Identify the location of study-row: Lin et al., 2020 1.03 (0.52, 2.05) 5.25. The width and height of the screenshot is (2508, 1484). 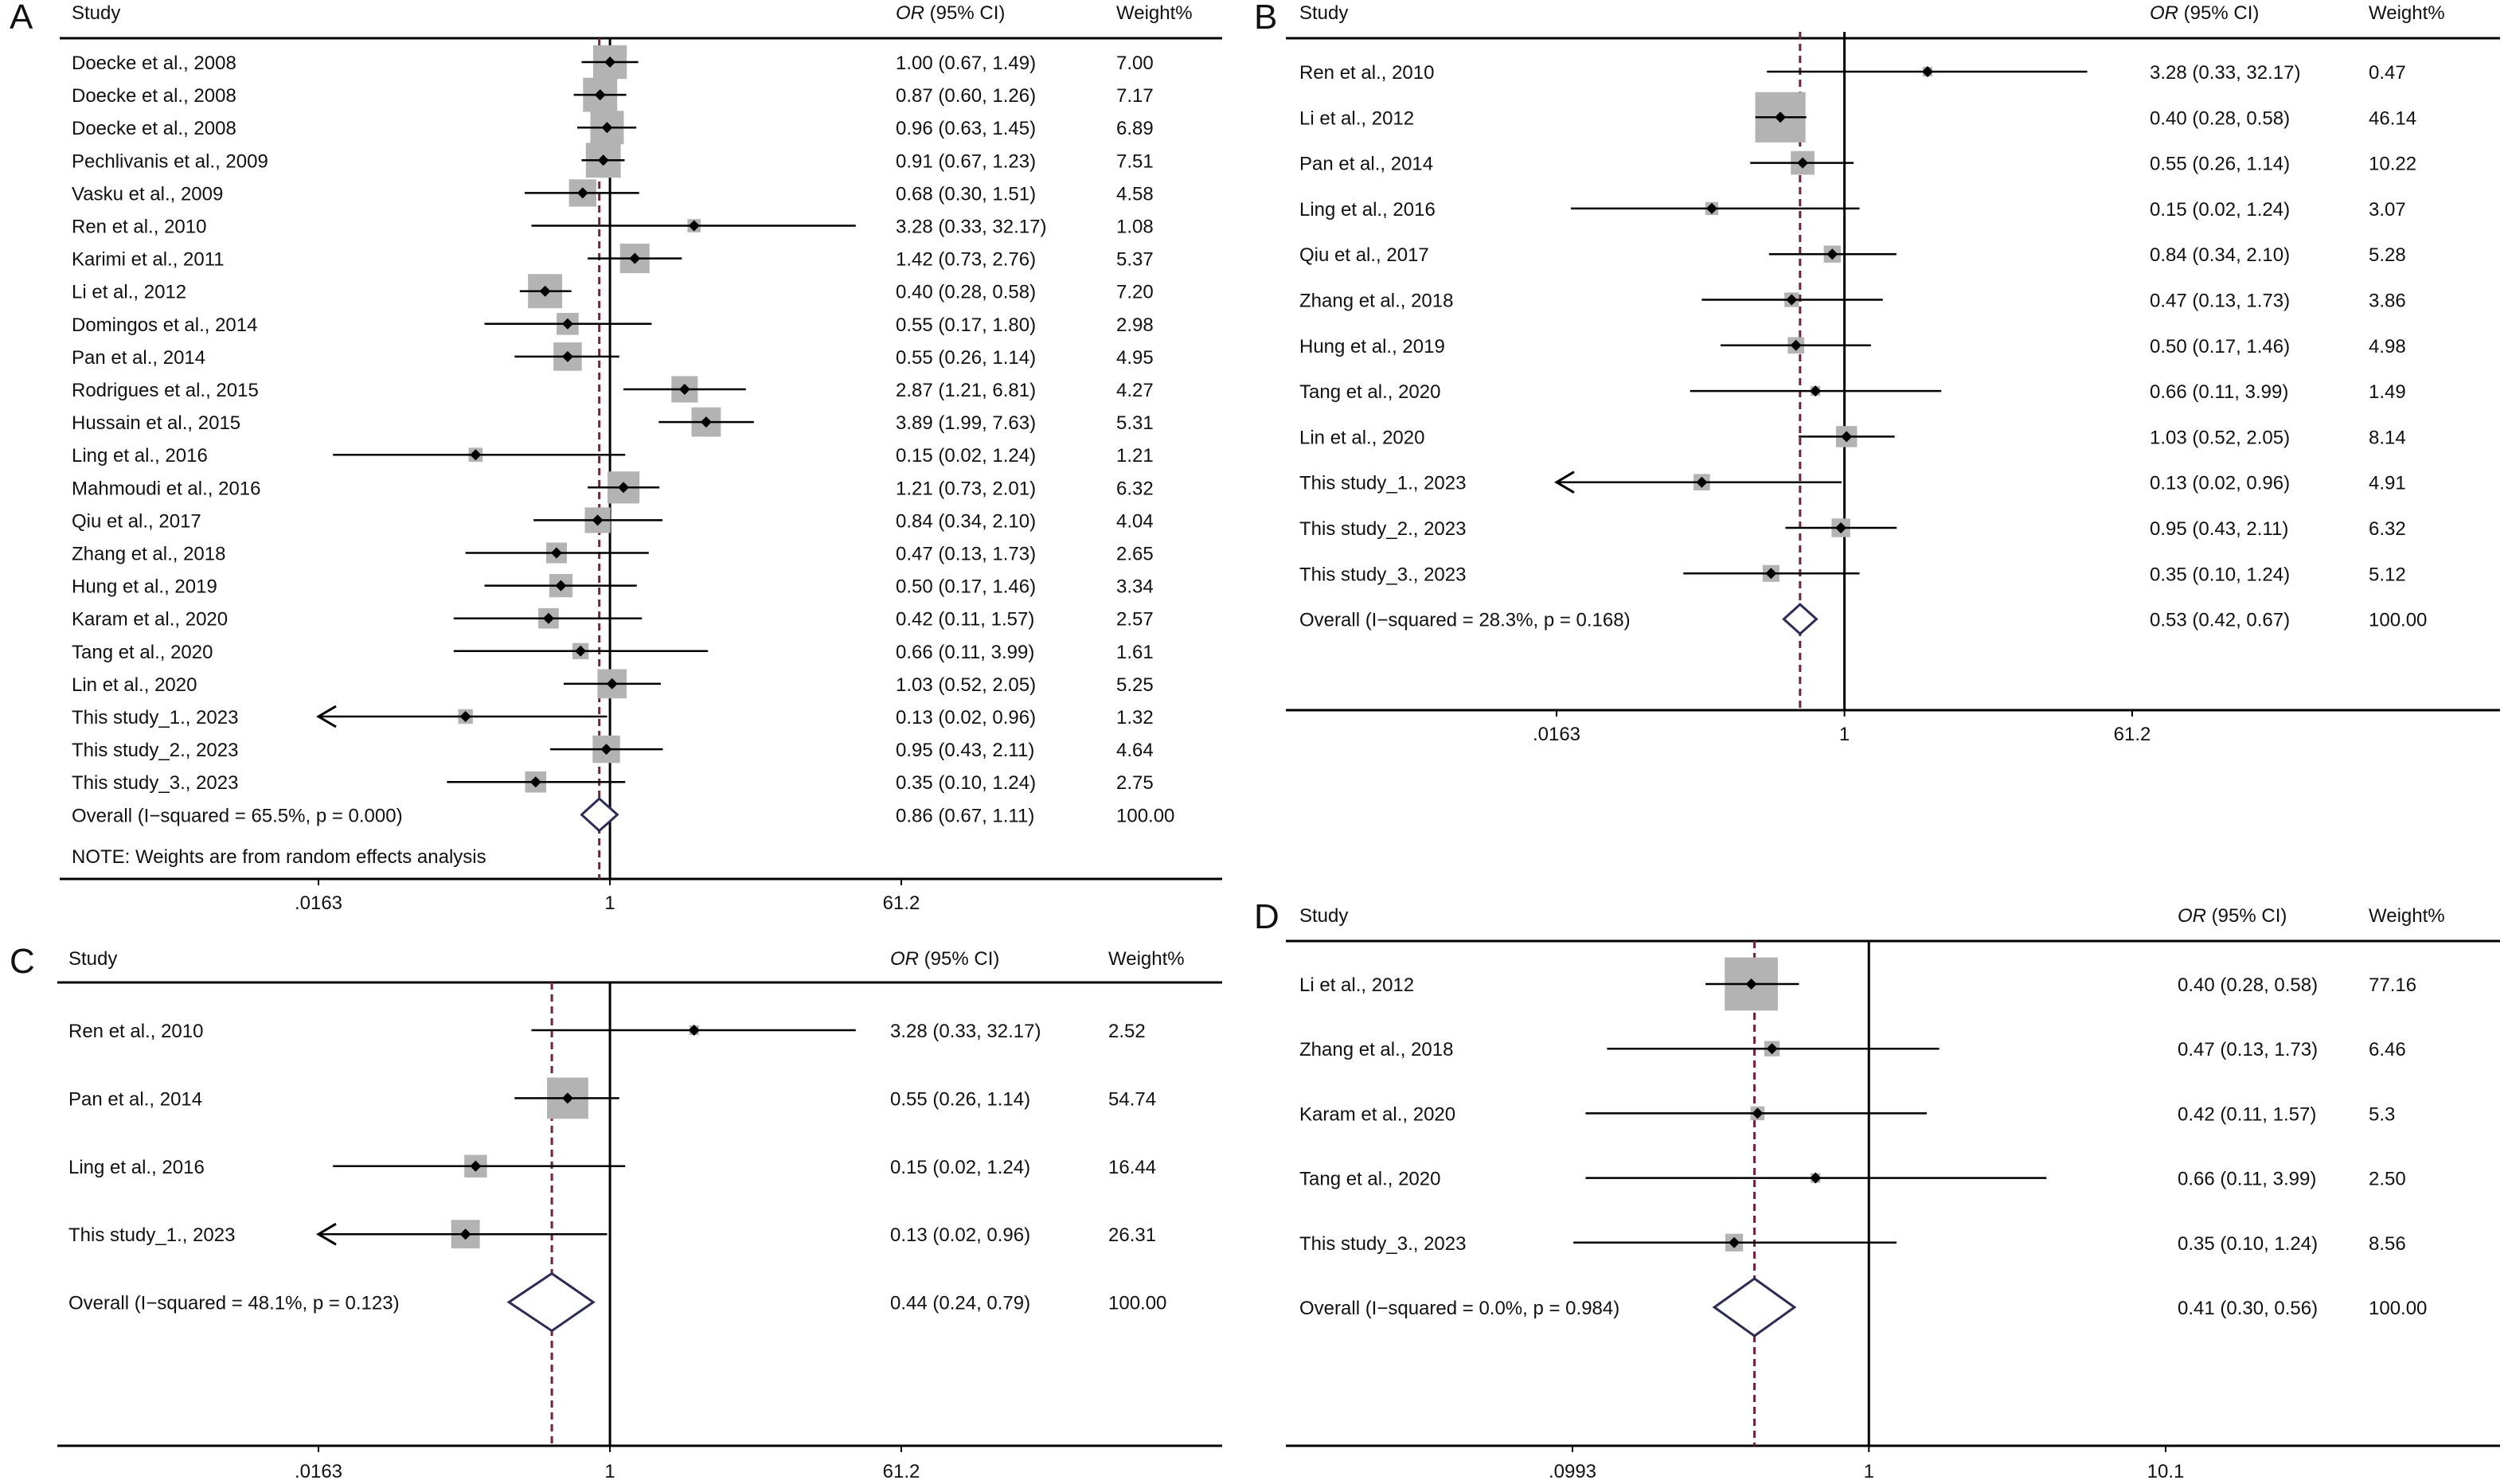
(613, 684).